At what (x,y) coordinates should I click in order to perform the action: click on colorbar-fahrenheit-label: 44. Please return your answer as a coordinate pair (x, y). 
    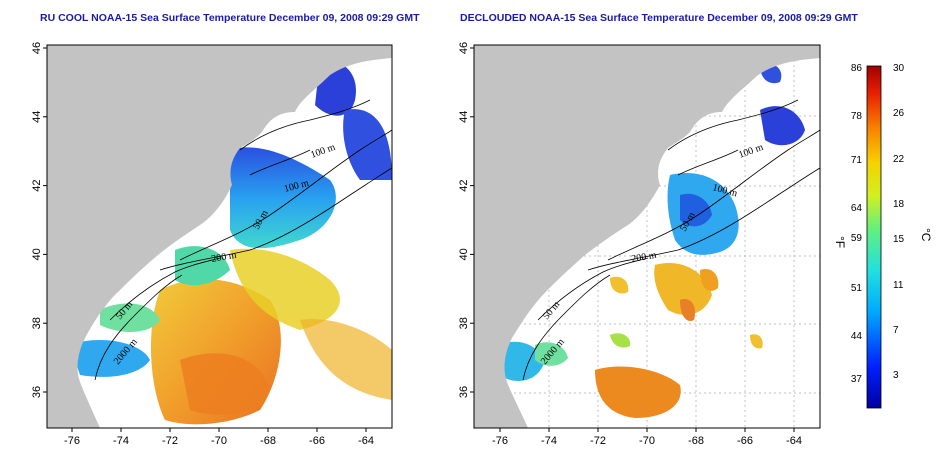
    Looking at the image, I should click on (857, 336).